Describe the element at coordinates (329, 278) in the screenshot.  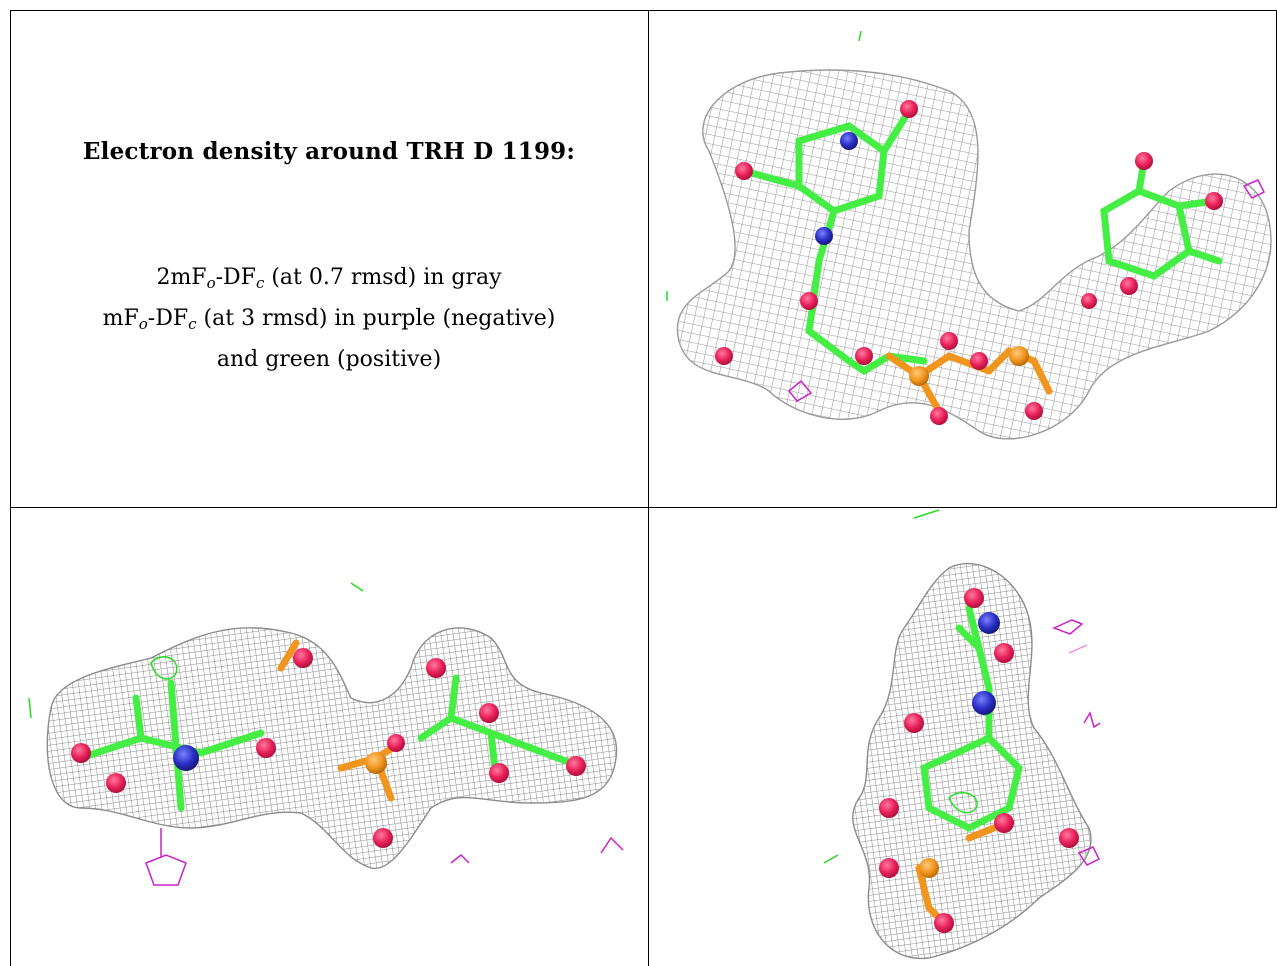
I see `legend-line-gray: 2mFo-DFc (at 0.7 rmsd) in gray` at that location.